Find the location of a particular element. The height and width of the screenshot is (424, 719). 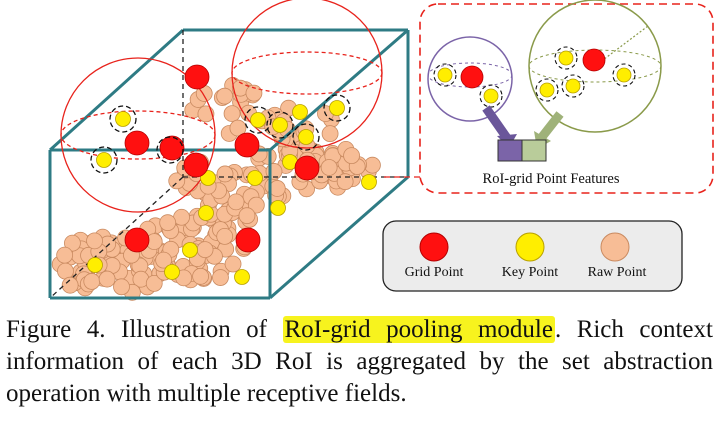

purple-sphere is located at coordinates (470, 79).